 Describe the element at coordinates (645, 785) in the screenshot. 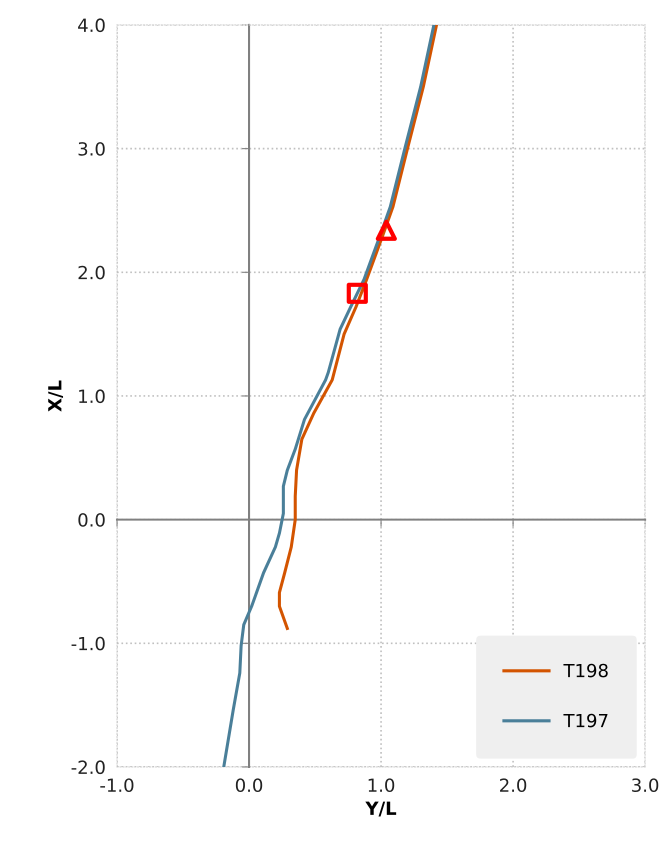

I see `x-tick-label: 3.0` at that location.